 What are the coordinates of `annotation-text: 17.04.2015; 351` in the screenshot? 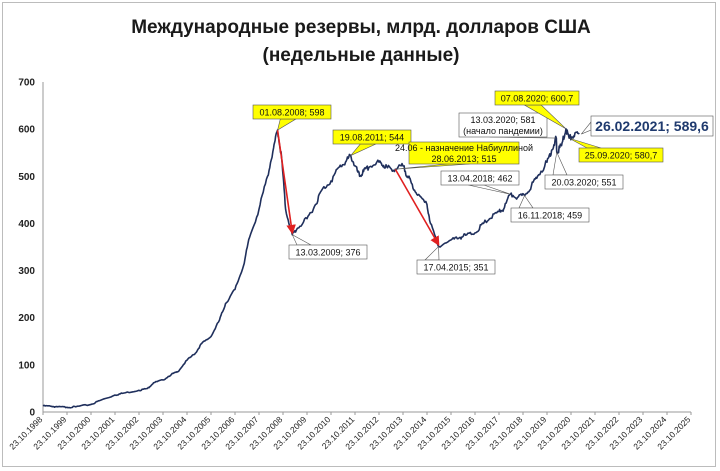 It's located at (455, 267).